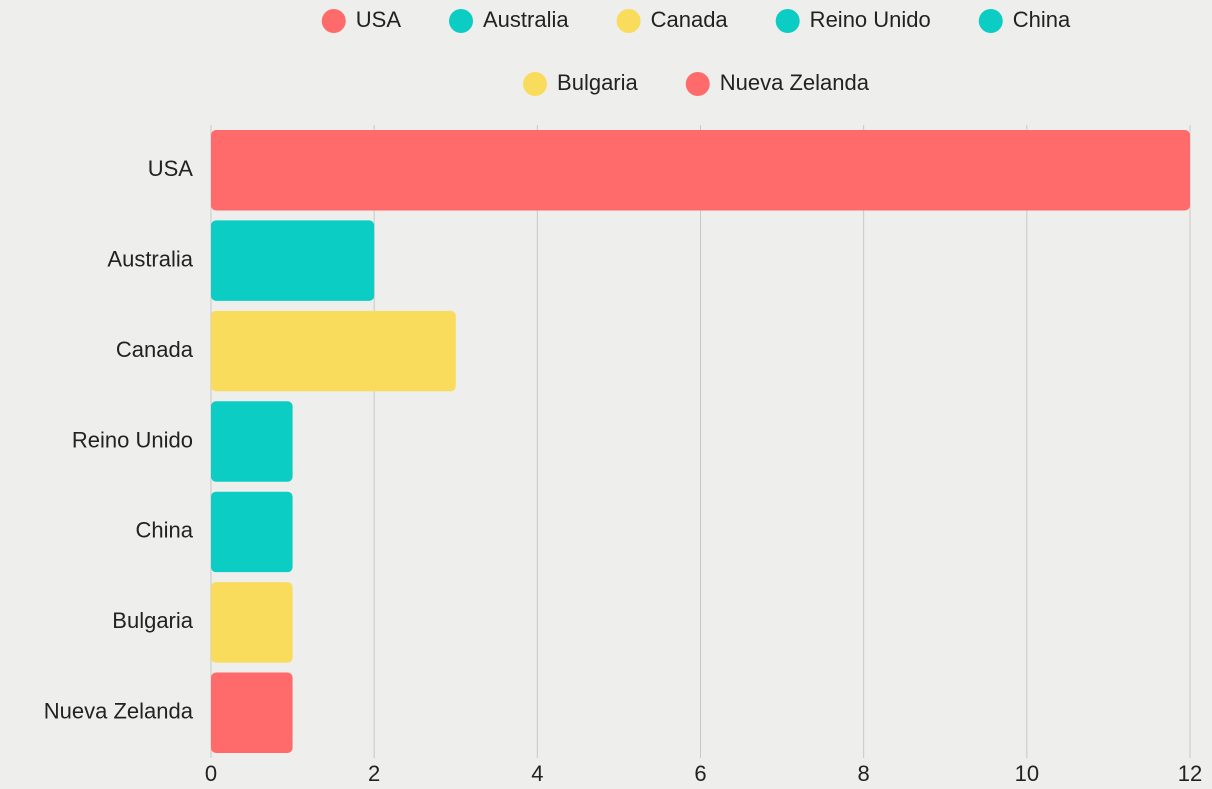 The height and width of the screenshot is (789, 1212). Describe the element at coordinates (171, 168) in the screenshot. I see `y-tick-label: USA` at that location.